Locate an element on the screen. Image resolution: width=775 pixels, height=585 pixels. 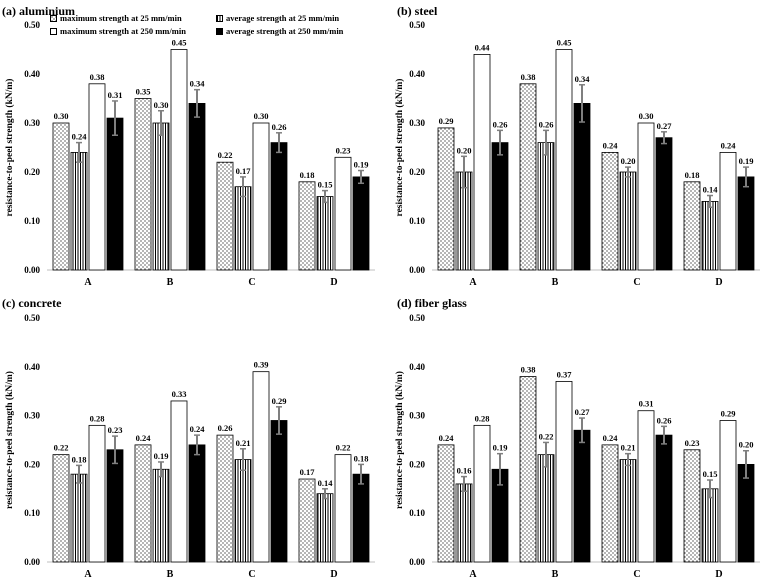
legend-item-max-250: maximum strength at 250 mm/min is located at coordinates (118, 31).